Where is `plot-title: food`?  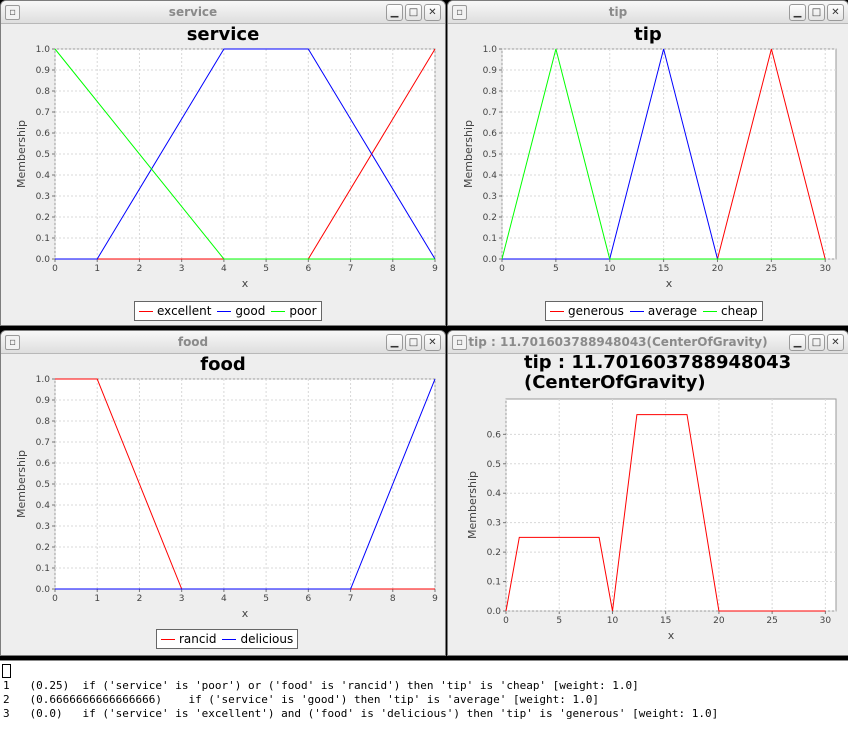
plot-title: food is located at coordinates (223, 364).